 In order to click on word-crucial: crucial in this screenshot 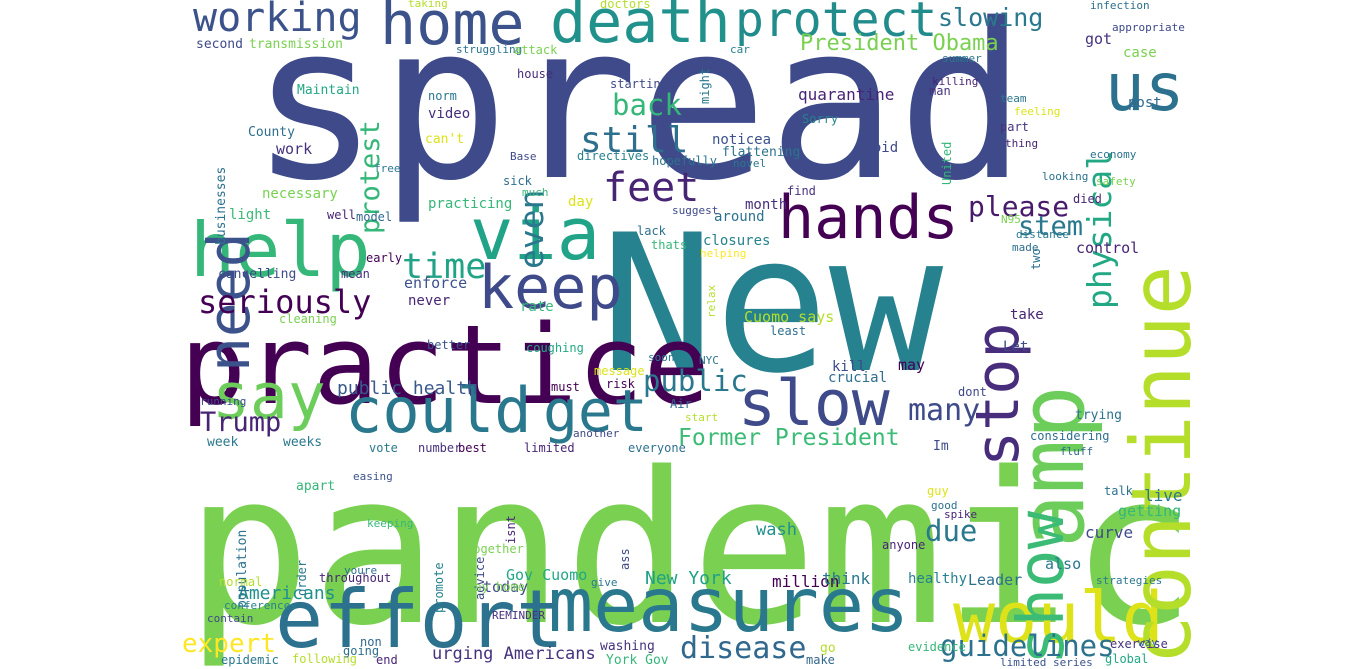, I will do `click(858, 378)`.